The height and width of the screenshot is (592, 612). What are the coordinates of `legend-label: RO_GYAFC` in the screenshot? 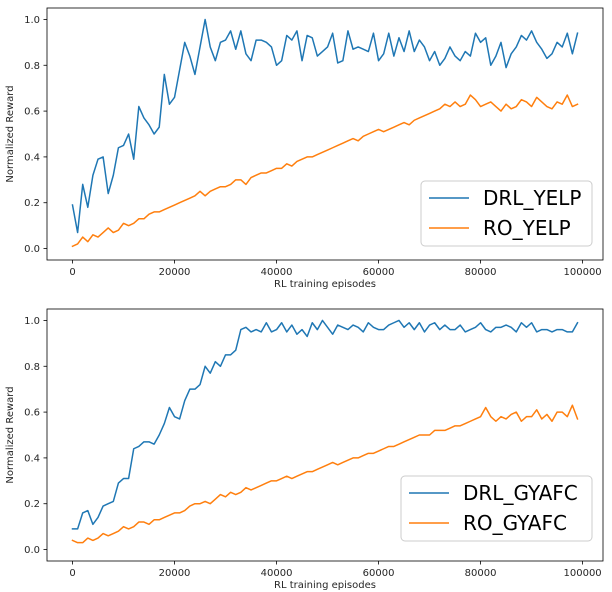 It's located at (515, 523).